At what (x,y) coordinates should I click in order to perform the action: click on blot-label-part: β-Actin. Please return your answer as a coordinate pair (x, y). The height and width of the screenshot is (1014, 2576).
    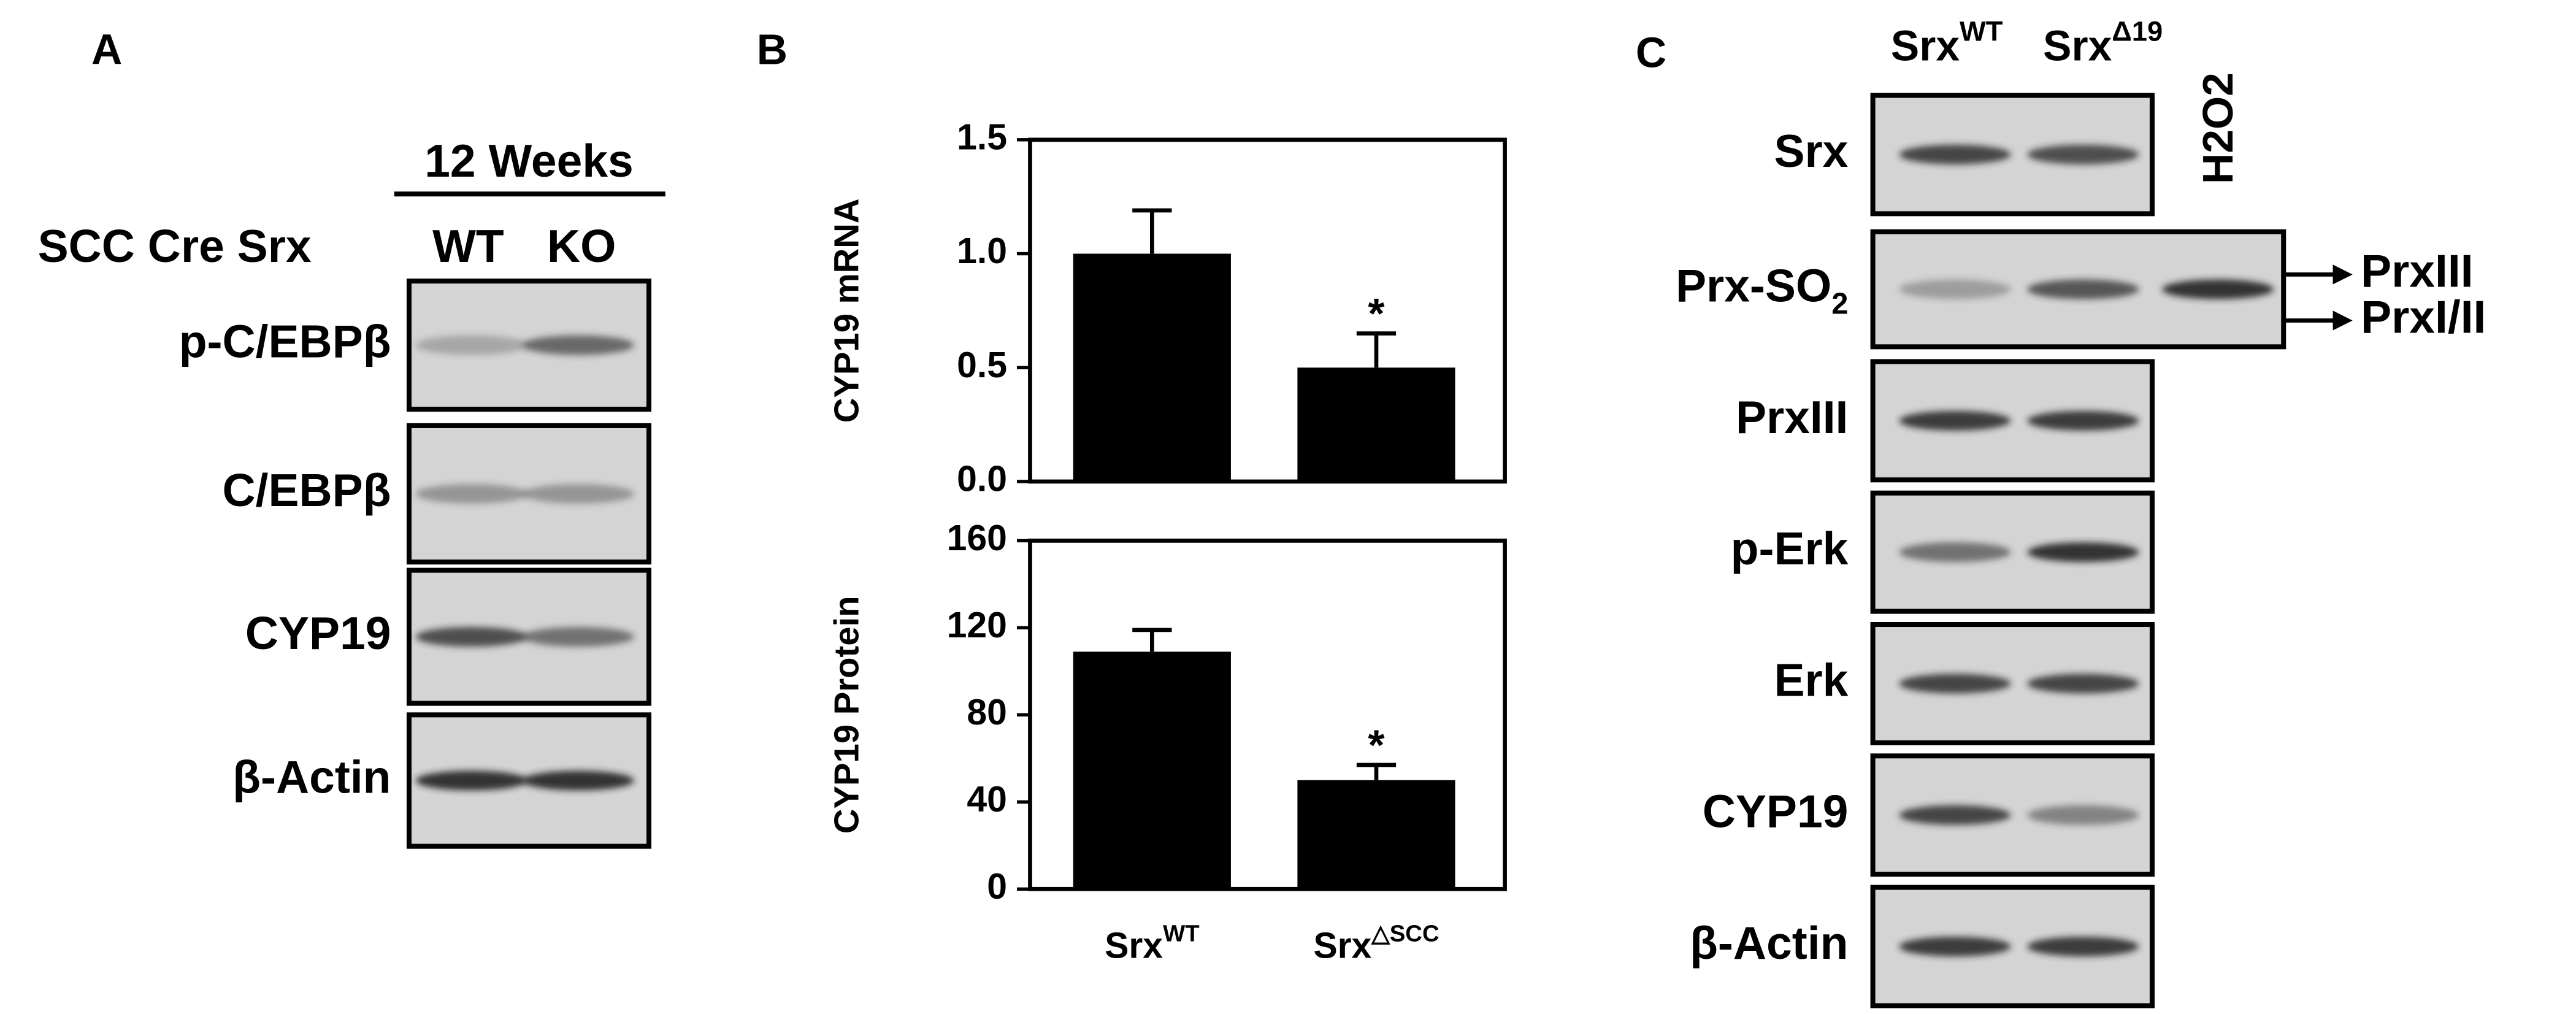
    Looking at the image, I should click on (1769, 943).